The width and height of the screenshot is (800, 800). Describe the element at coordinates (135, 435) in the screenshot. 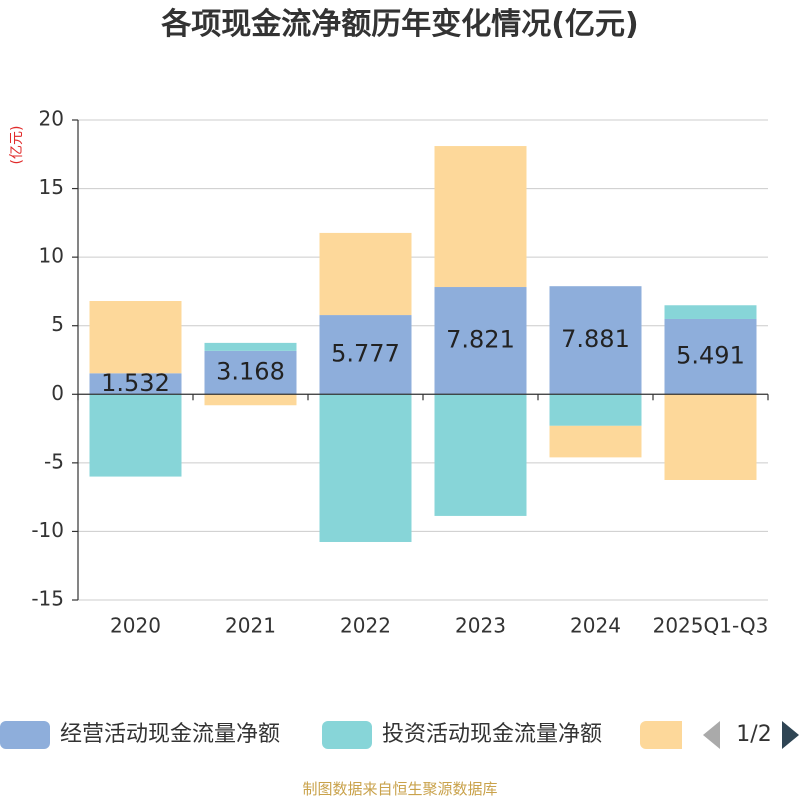

I see `bar-investing-cashflow-2020` at that location.